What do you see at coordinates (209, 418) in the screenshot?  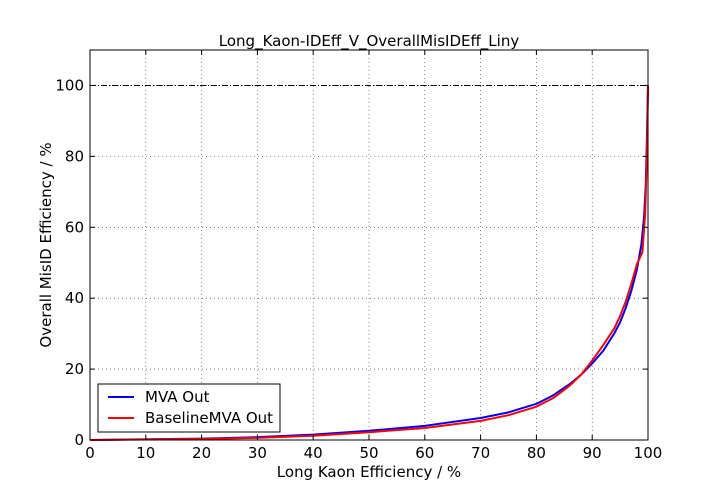 I see `legend-label: BaselineMVA Out` at bounding box center [209, 418].